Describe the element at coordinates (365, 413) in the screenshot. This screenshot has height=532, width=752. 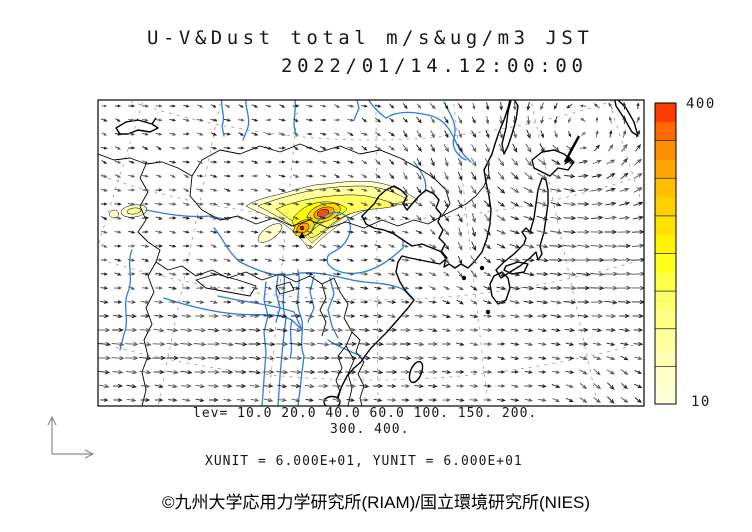
I see `contour-levels-line1: lev= 10.0 20.0 40.0 60.0 100. 150. 200.` at that location.